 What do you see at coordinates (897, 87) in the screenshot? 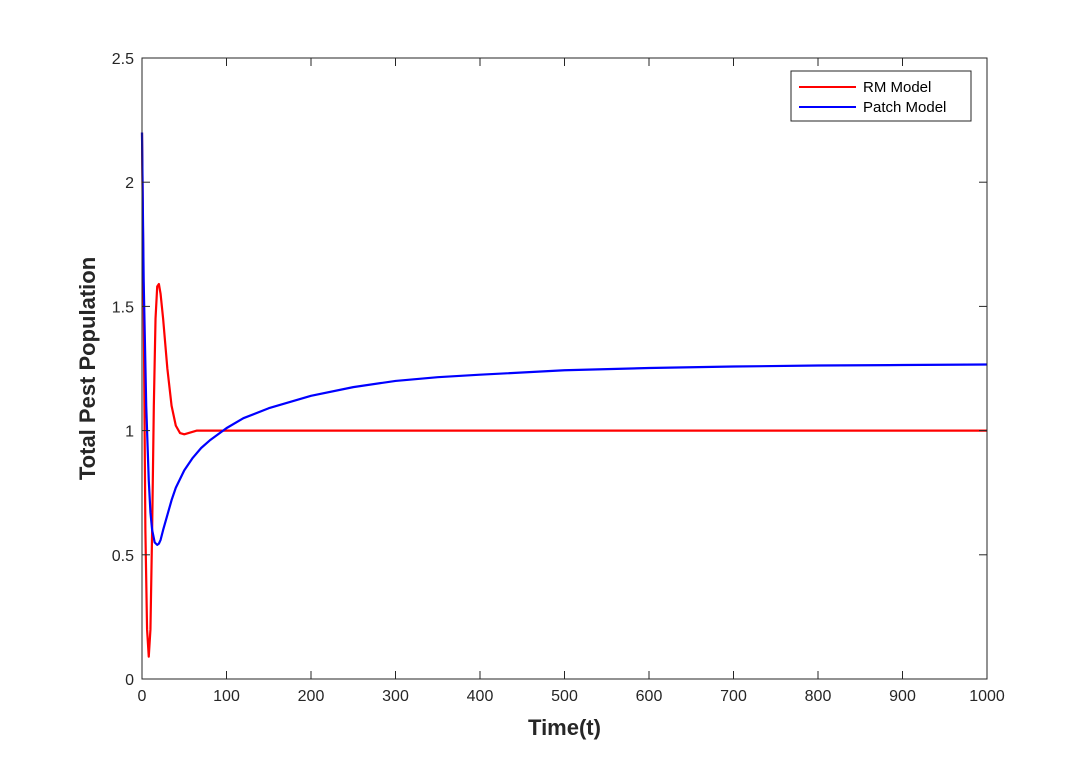
I see `legend-label-rm-model: RM Model` at bounding box center [897, 87].